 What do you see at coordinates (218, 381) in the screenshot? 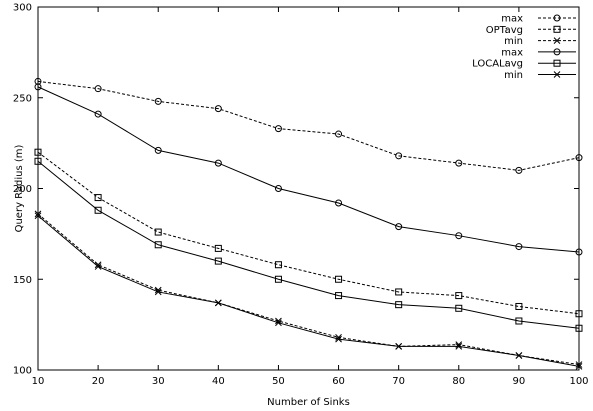
I see `x-tick-label: 40` at bounding box center [218, 381].